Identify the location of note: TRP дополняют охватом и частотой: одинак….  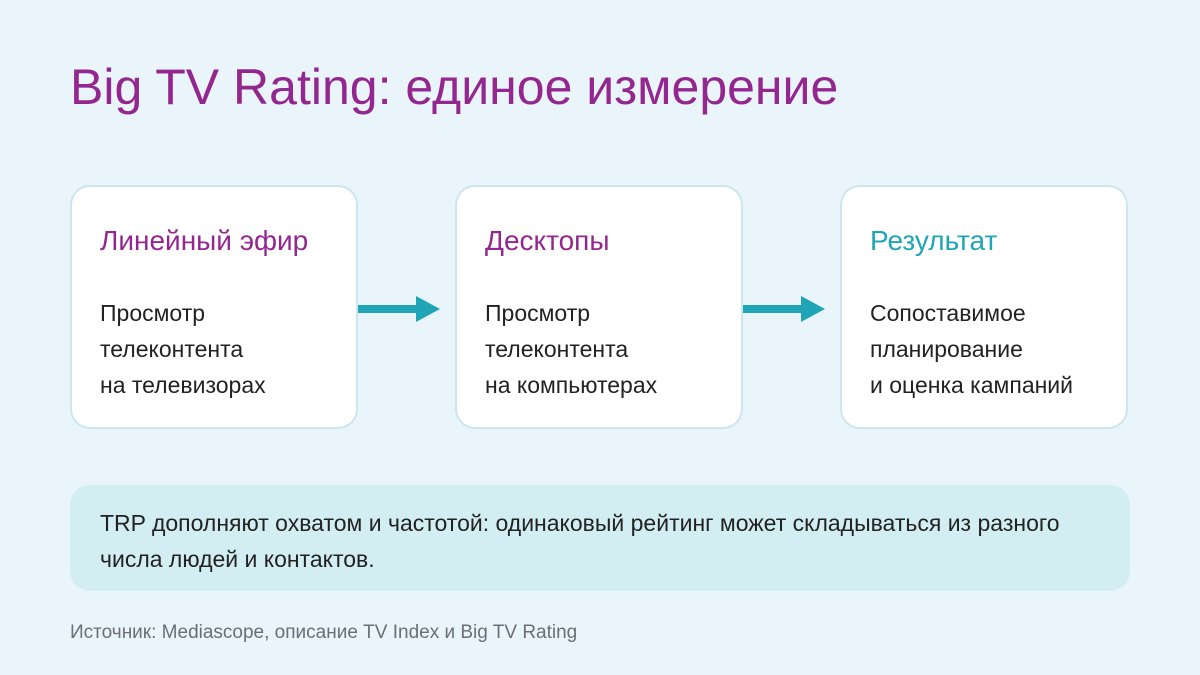
(600, 538).